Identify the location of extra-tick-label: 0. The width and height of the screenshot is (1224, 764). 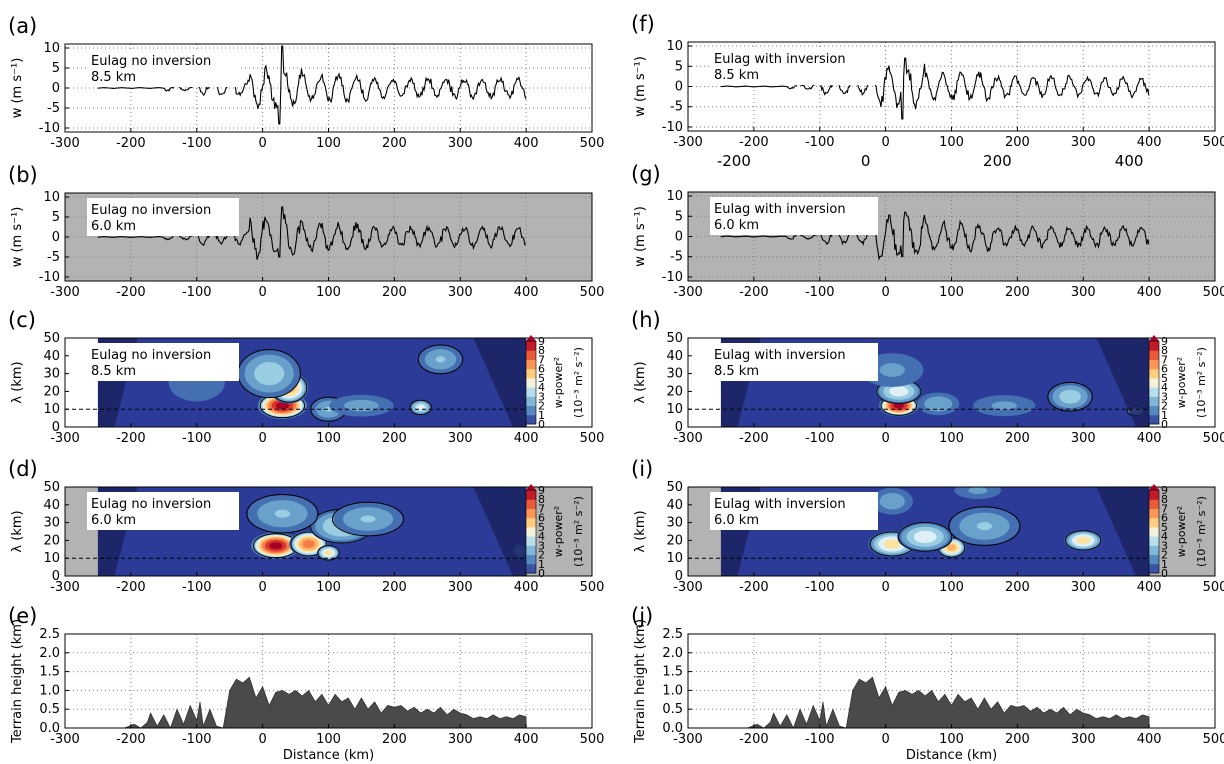
(866, 161).